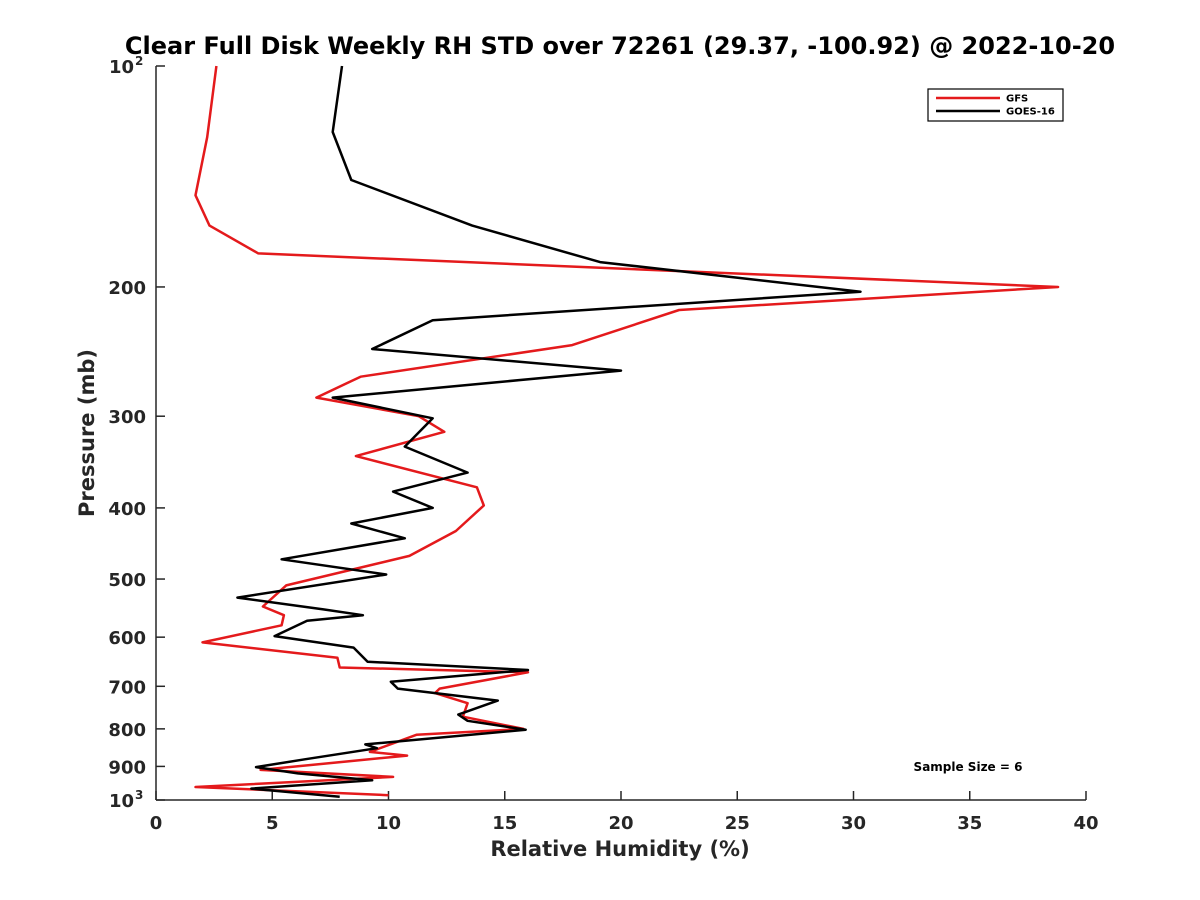  What do you see at coordinates (624, 812) in the screenshot?
I see `x-axis: 0 5 10 15 20 25 30 35 40` at bounding box center [624, 812].